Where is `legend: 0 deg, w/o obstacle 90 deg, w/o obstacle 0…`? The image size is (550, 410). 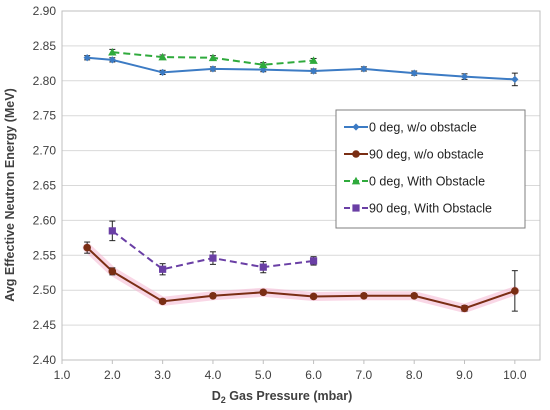 legend: 0 deg, w/o obstacle 90 deg, w/o obstacle 0… is located at coordinates (430, 169).